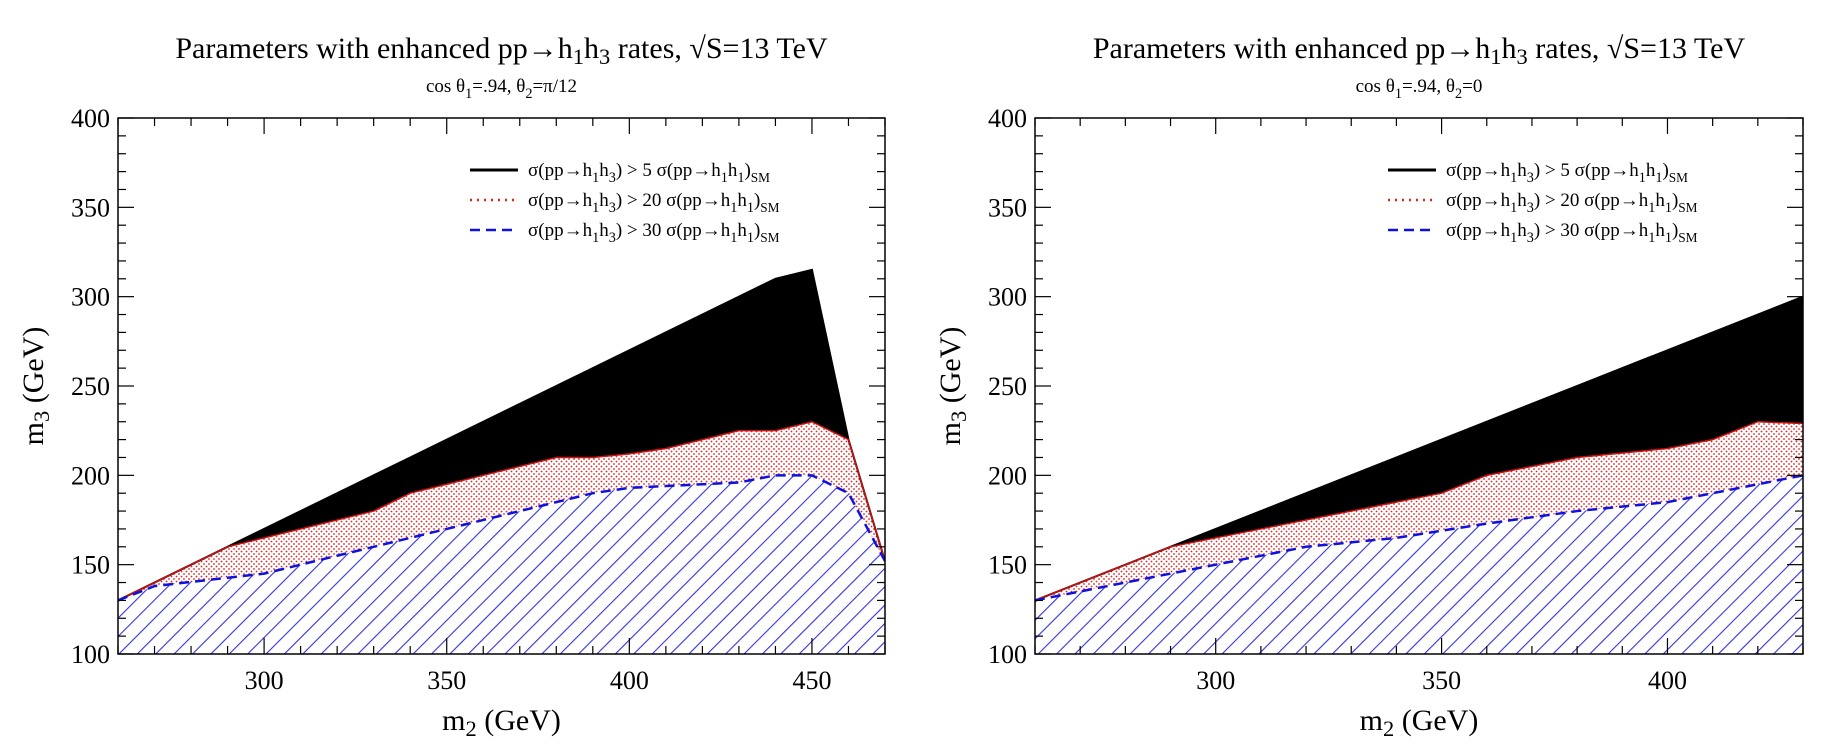 This screenshot has height=749, width=1846. What do you see at coordinates (501, 89) in the screenshot?
I see `chart-subtitle: cos θ1​=.94, θ2​=π/12` at bounding box center [501, 89].